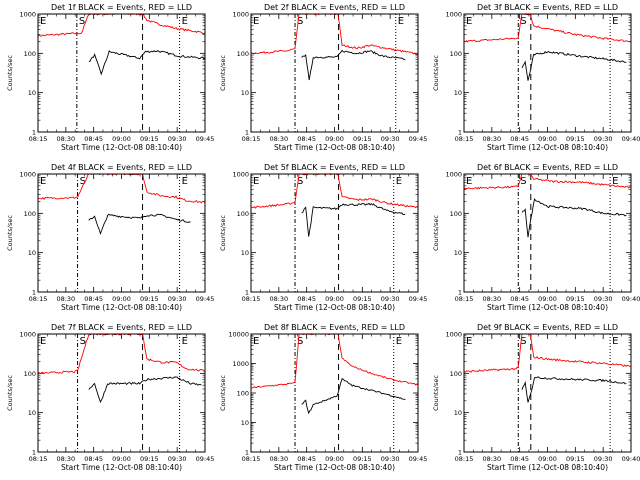 The height and width of the screenshot is (480, 640). I want to click on y-tick-label: 10000, so click(238, 335).